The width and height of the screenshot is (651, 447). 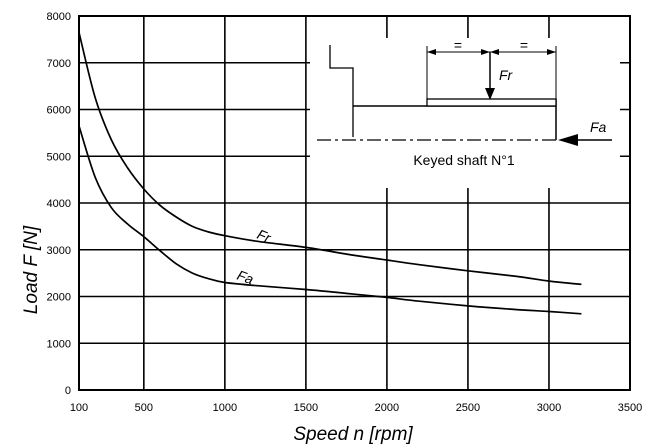 I want to click on dim-mark-left: =, so click(x=458, y=45).